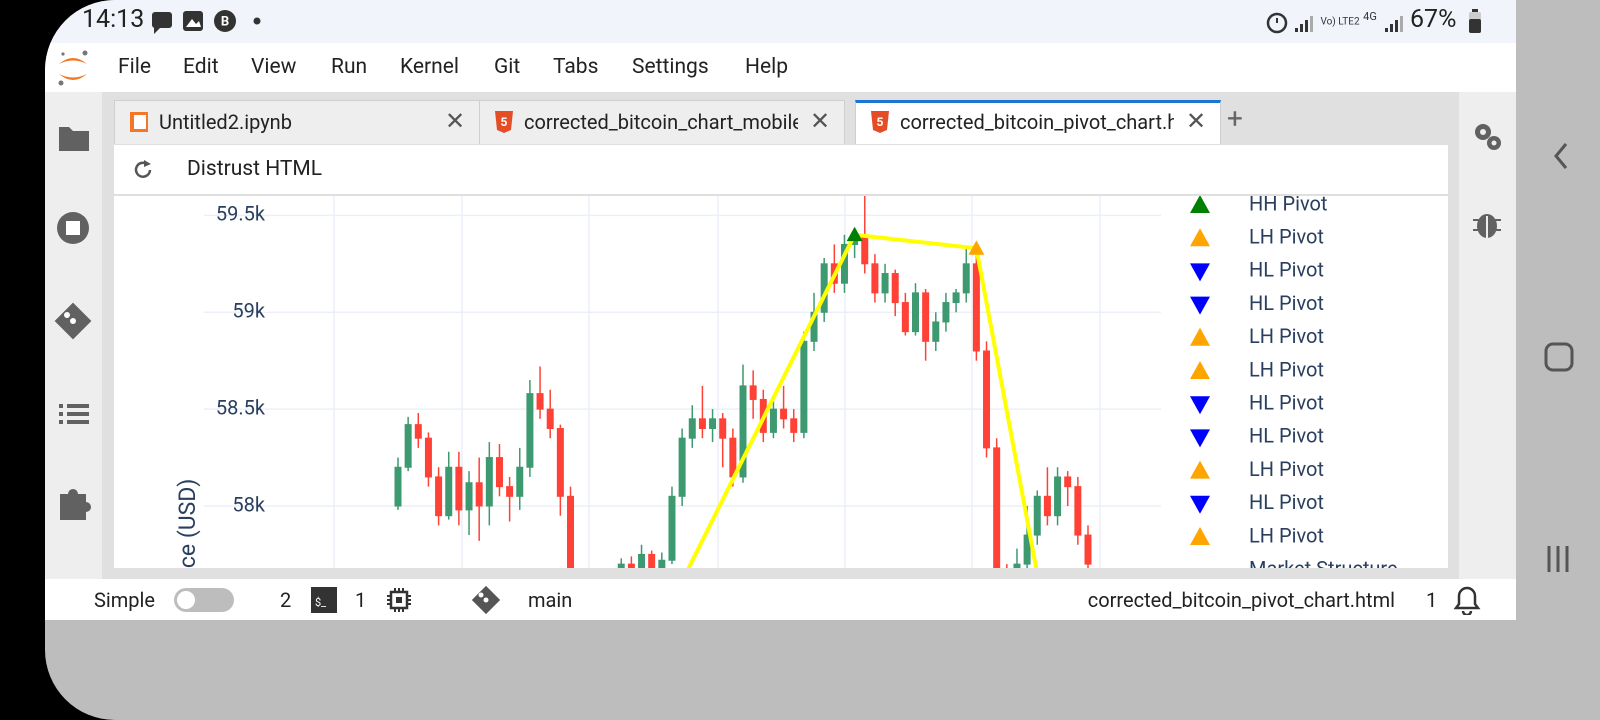 The width and height of the screenshot is (1600, 720). I want to click on refresh-button, so click(143, 170).